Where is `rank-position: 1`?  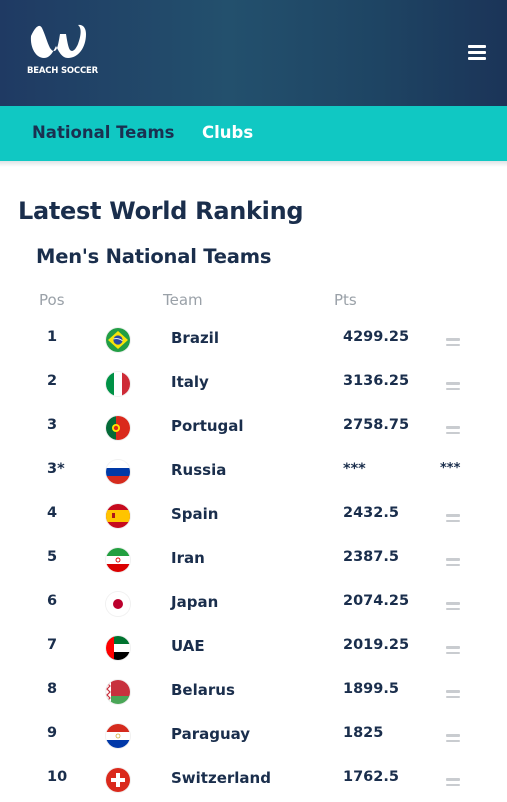
rank-position: 1 is located at coordinates (52, 337).